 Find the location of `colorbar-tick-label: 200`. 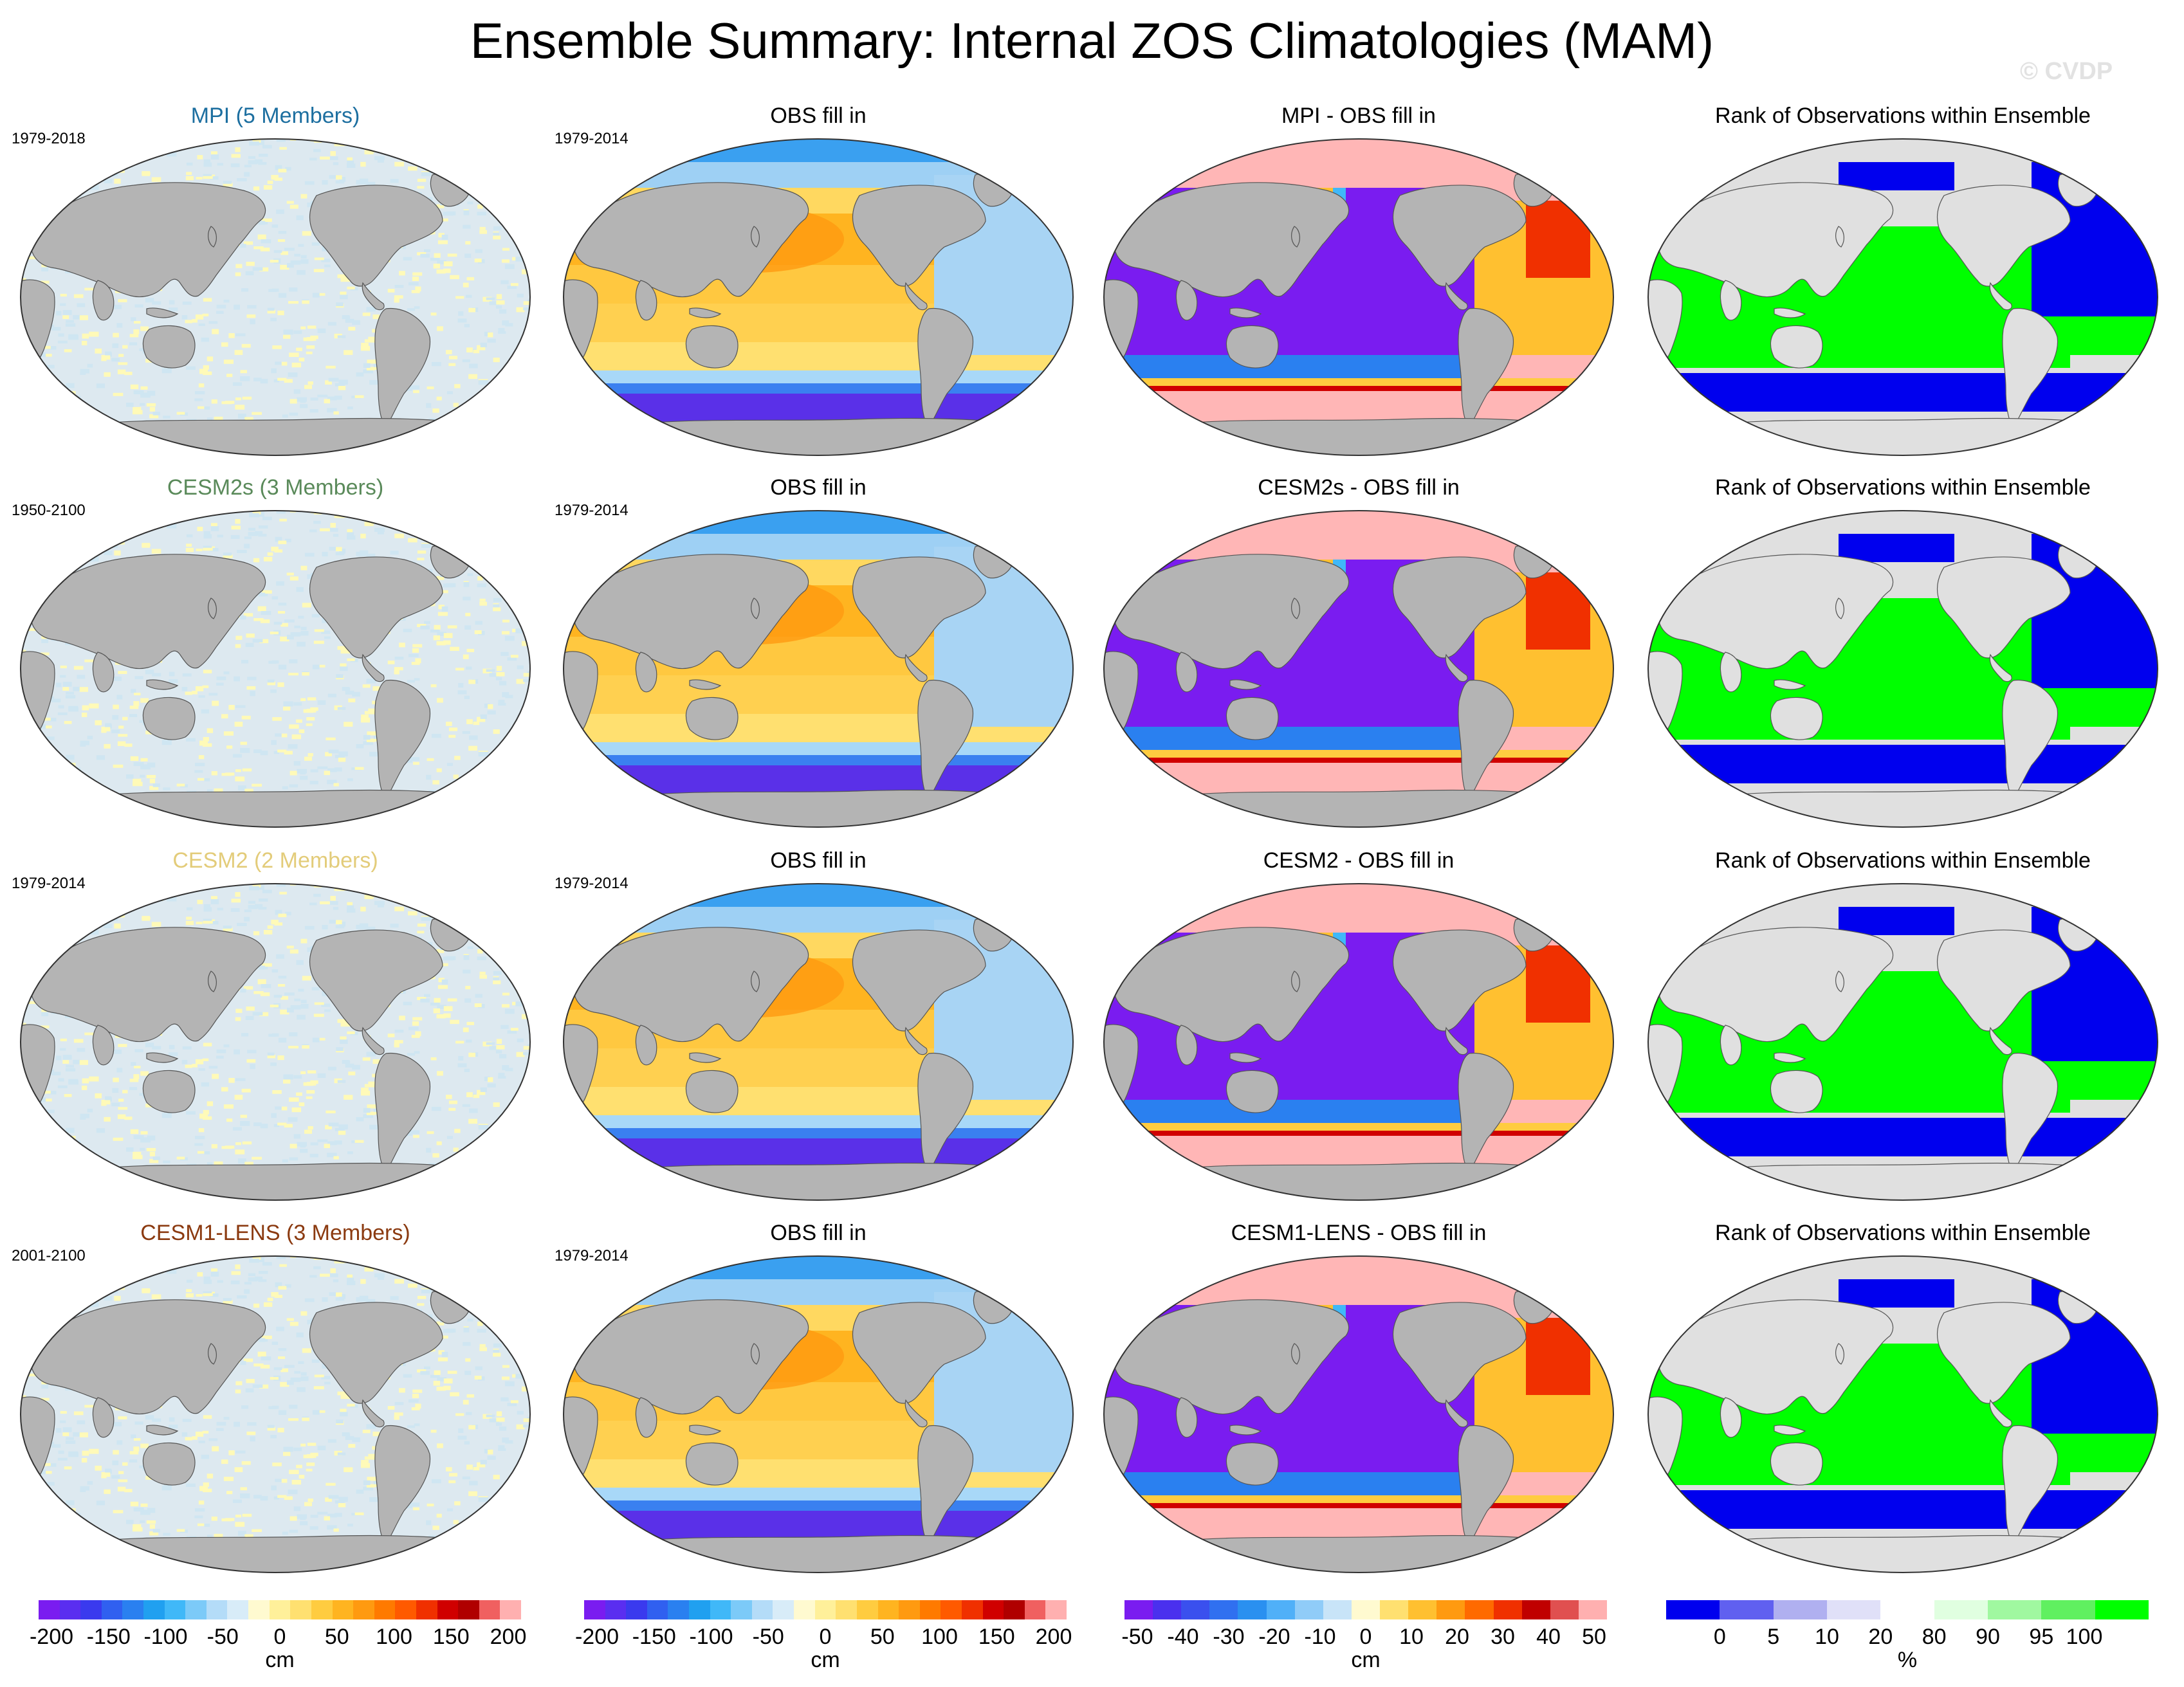

colorbar-tick-label: 200 is located at coordinates (509, 1637).